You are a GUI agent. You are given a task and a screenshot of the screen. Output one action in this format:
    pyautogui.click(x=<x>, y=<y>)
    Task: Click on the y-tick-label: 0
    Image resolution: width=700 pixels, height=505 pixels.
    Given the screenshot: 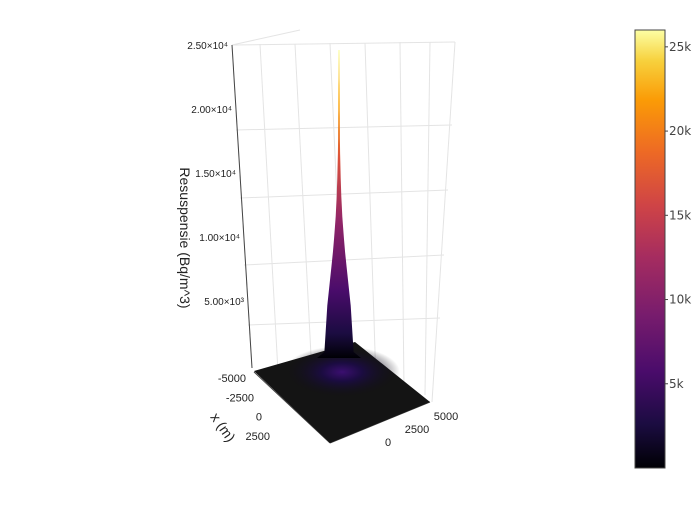 What is the action you would take?
    pyautogui.click(x=388, y=443)
    